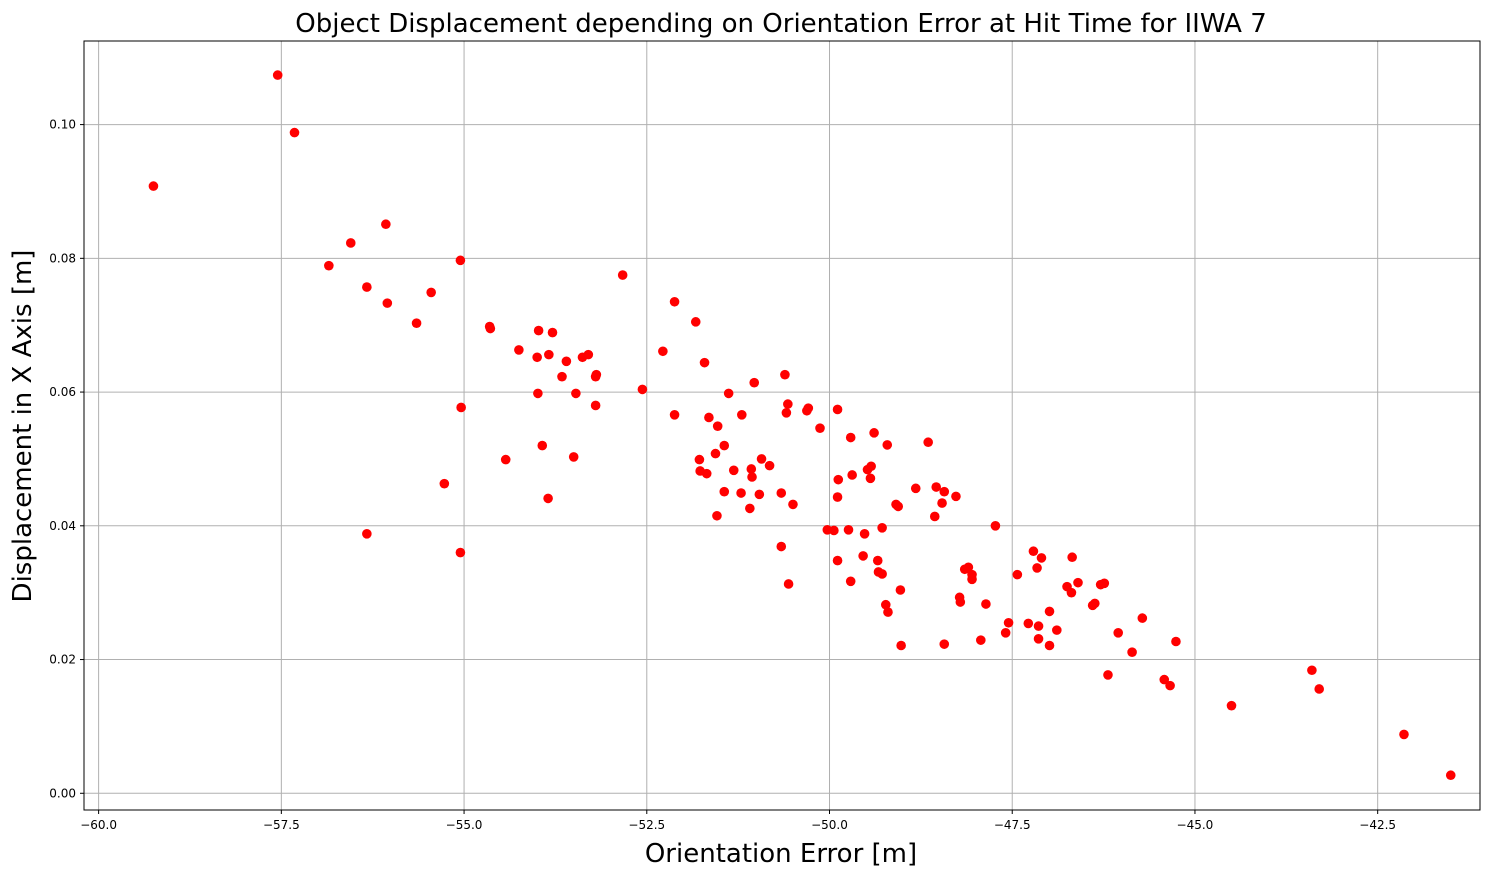  What do you see at coordinates (1195, 825) in the screenshot?
I see `x-tick-label: −45.0` at bounding box center [1195, 825].